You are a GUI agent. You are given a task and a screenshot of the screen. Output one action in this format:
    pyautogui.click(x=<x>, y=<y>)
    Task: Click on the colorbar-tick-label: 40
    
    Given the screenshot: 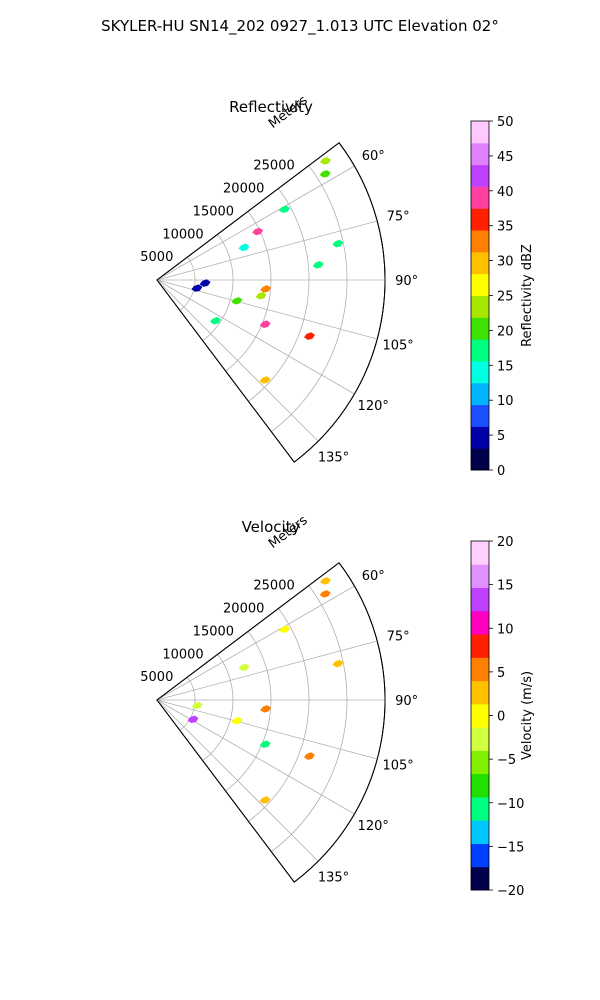 What is the action you would take?
    pyautogui.click(x=505, y=192)
    